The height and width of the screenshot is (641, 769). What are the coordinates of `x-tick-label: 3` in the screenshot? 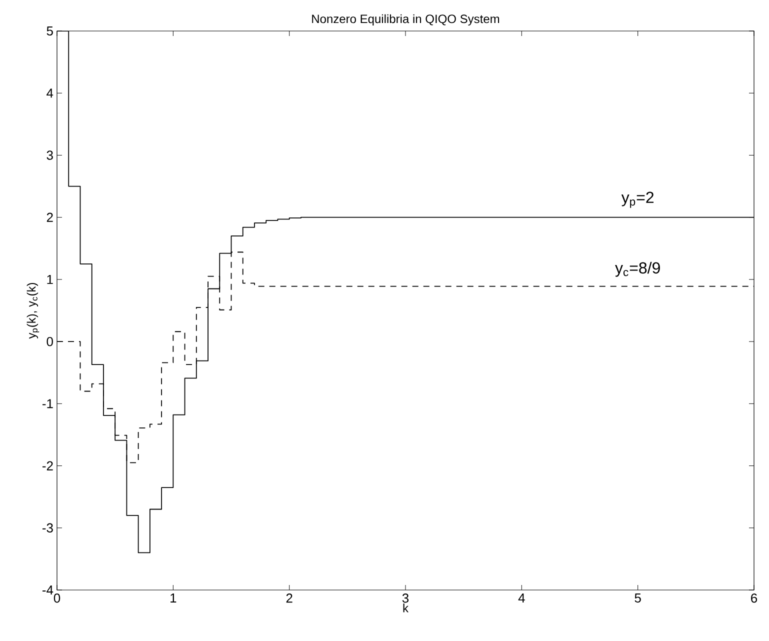 It's located at (405, 598).